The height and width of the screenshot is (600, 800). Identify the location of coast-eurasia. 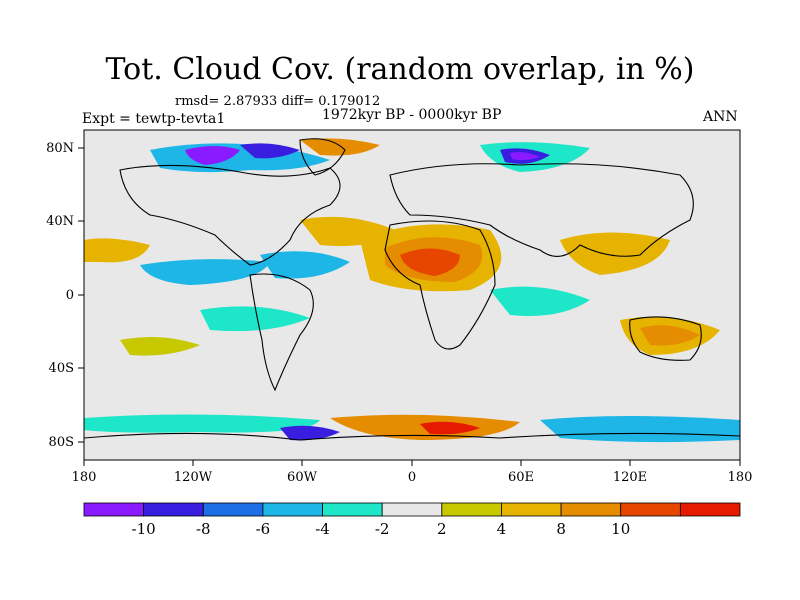
(541, 210).